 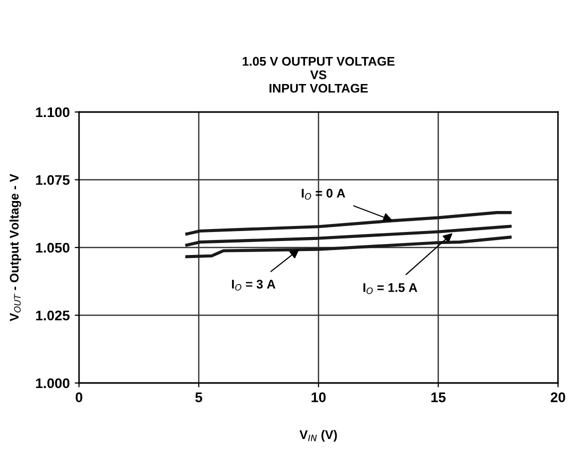 What do you see at coordinates (53, 180) in the screenshot?
I see `y-tick-label: 1.075` at bounding box center [53, 180].